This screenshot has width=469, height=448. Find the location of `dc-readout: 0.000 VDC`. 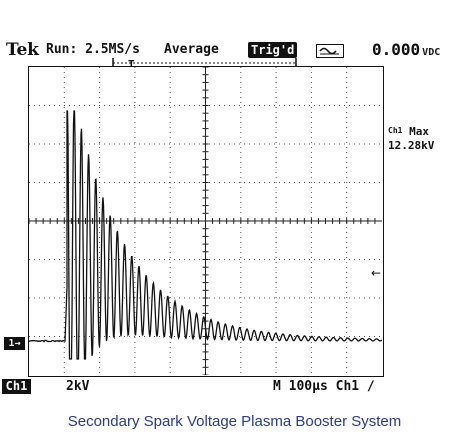

dc-readout: 0.000 VDC is located at coordinates (406, 49).